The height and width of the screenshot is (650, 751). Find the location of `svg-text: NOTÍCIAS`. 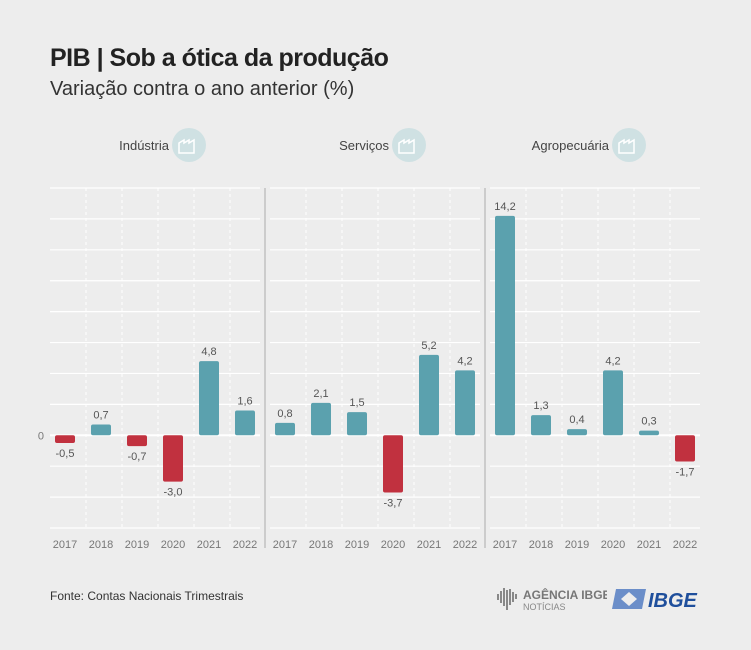

svg-text: NOTÍCIAS is located at coordinates (544, 607).